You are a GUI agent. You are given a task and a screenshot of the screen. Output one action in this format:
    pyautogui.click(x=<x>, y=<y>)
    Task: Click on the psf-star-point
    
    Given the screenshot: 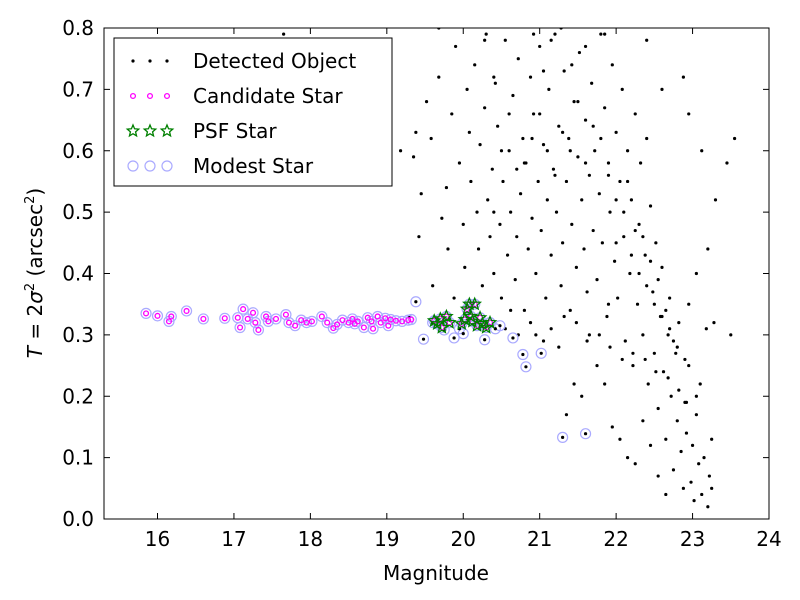 What is the action you would take?
    pyautogui.click(x=462, y=323)
    